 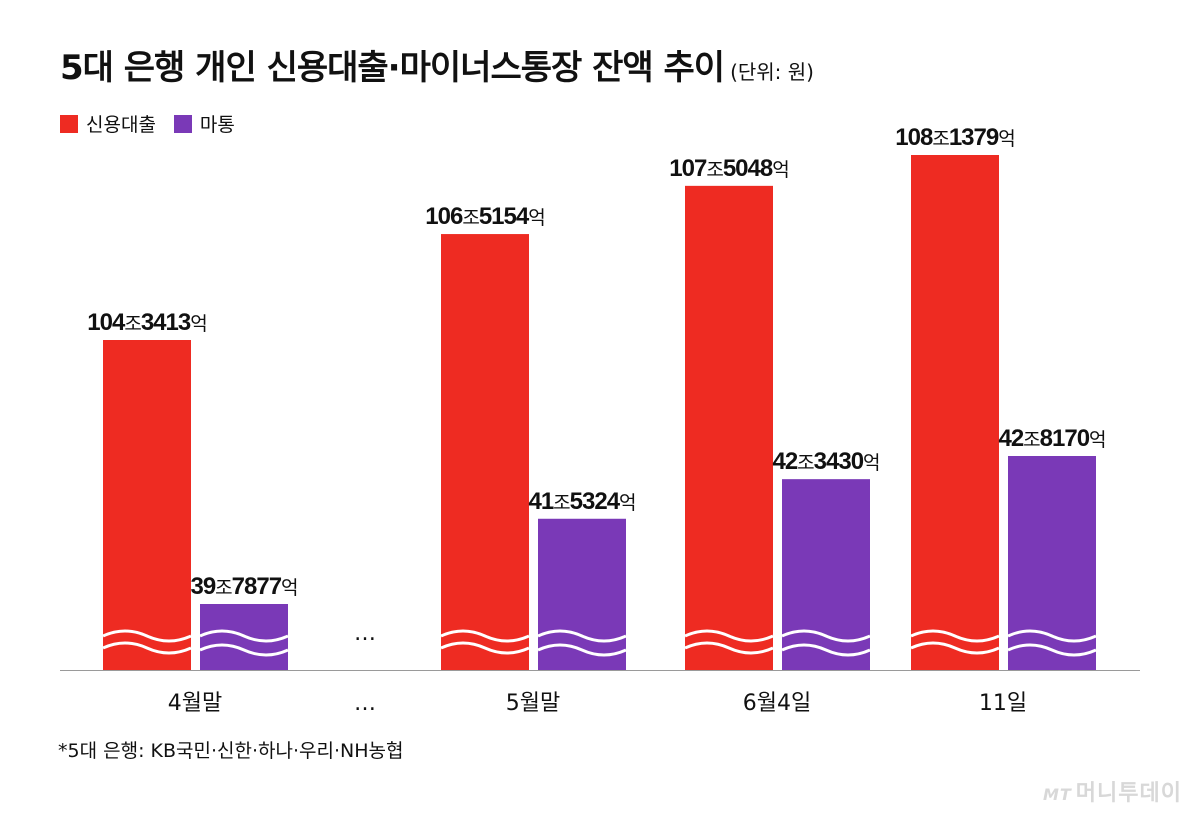 I want to click on data-label-1-3: 42조3430억, so click(x=825, y=461).